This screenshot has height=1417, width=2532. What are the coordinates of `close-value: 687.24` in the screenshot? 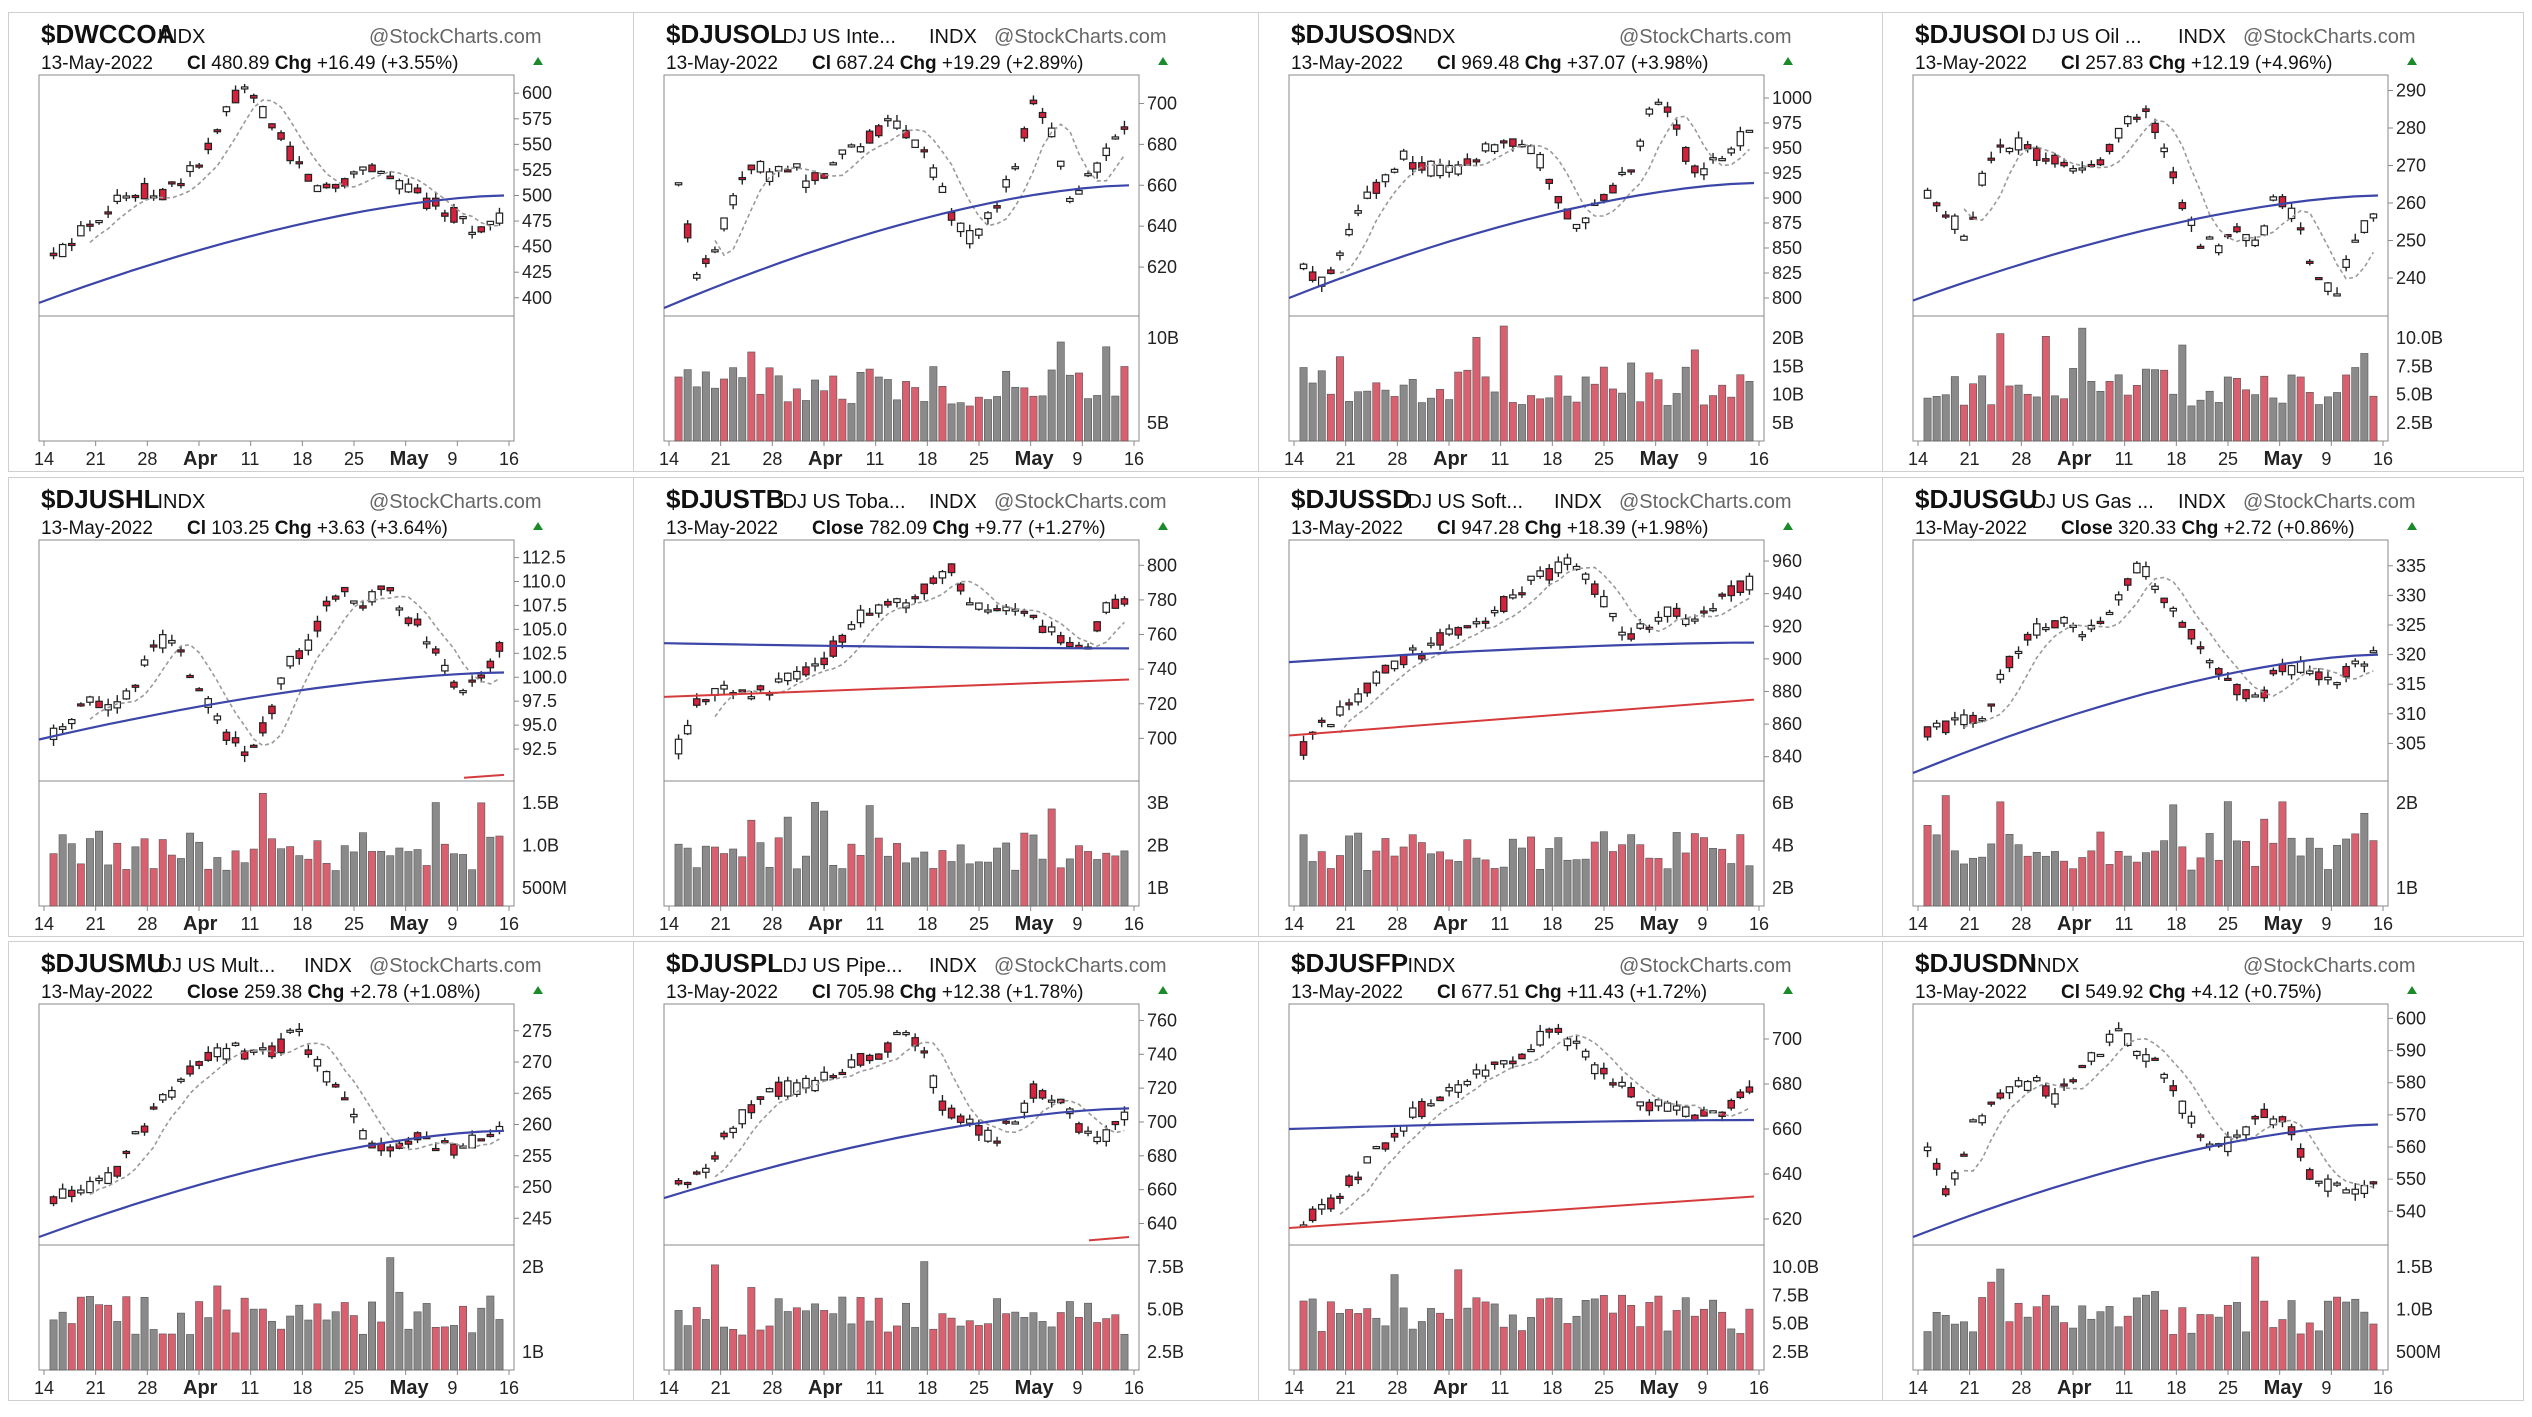 It's located at (867, 63).